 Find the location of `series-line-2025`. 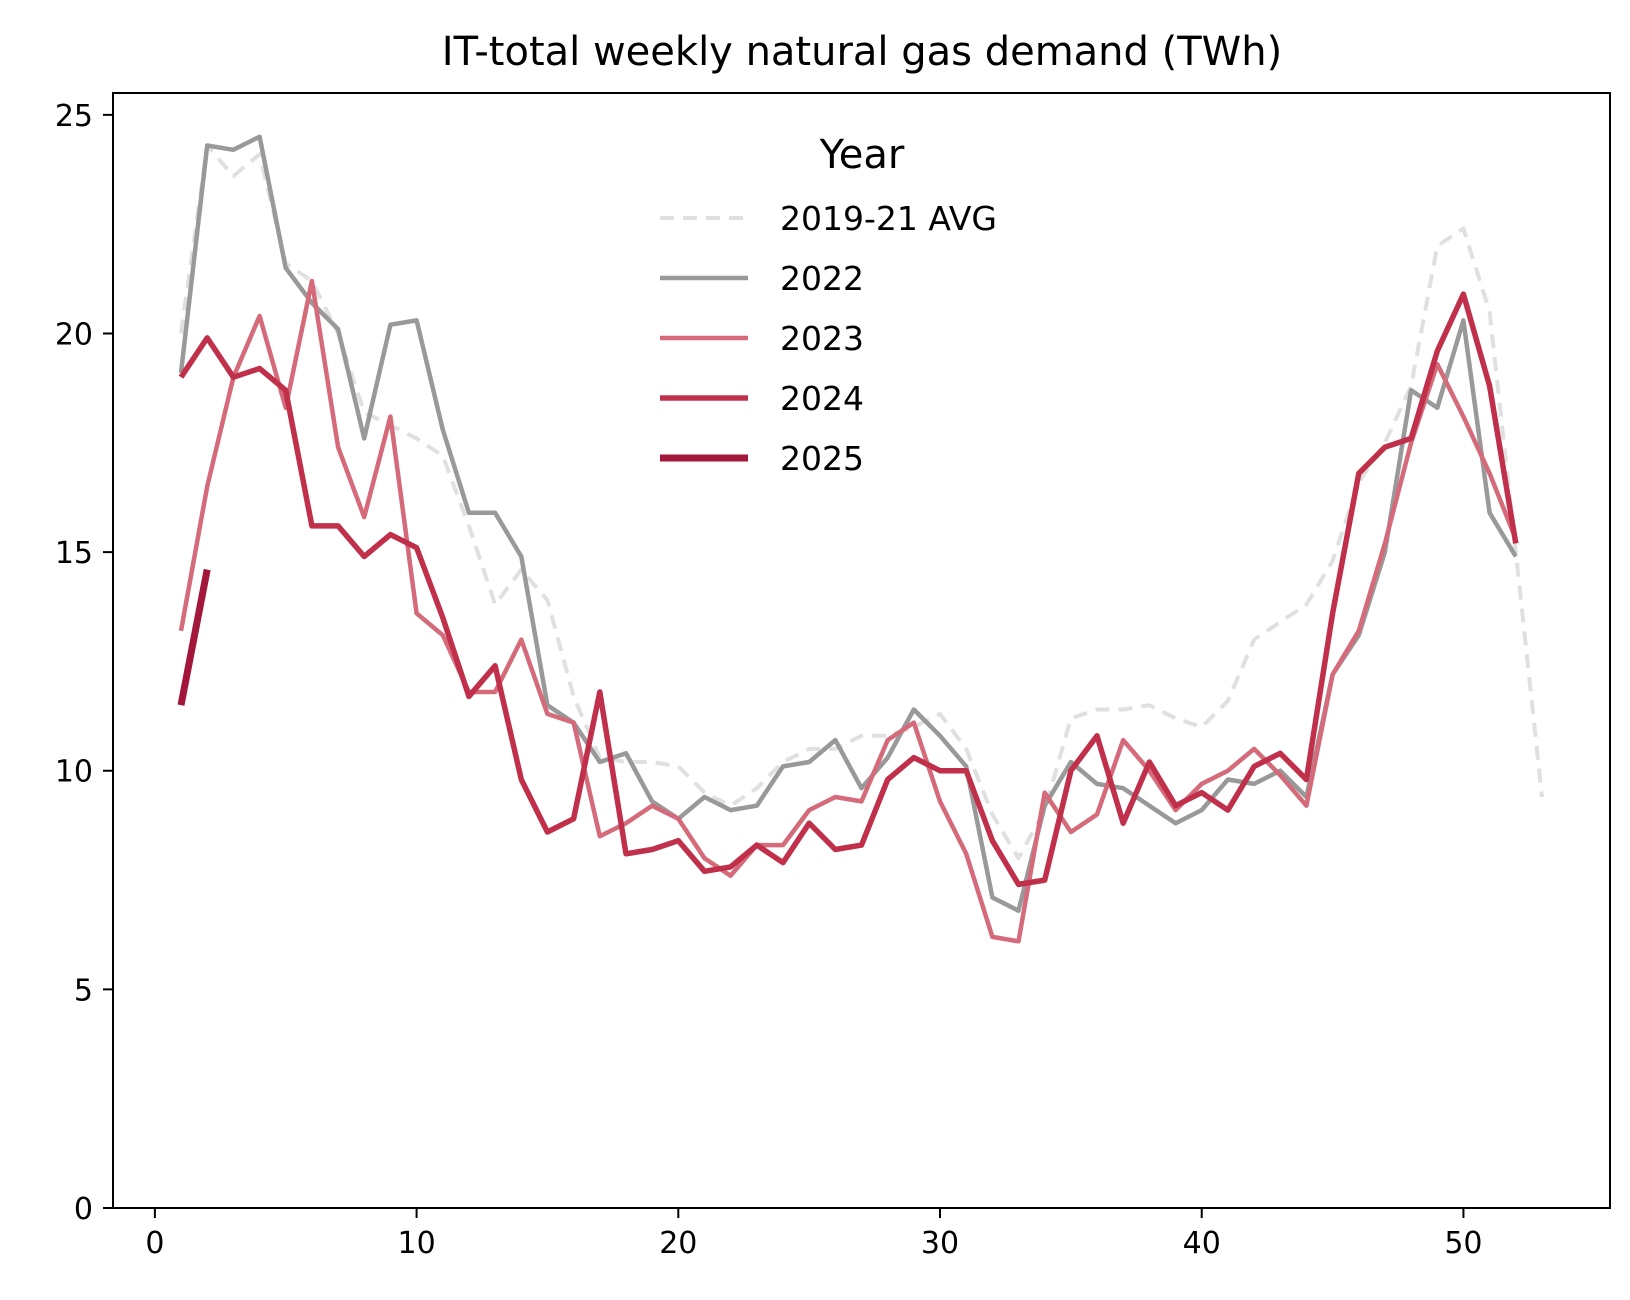

series-line-2025 is located at coordinates (194, 637).